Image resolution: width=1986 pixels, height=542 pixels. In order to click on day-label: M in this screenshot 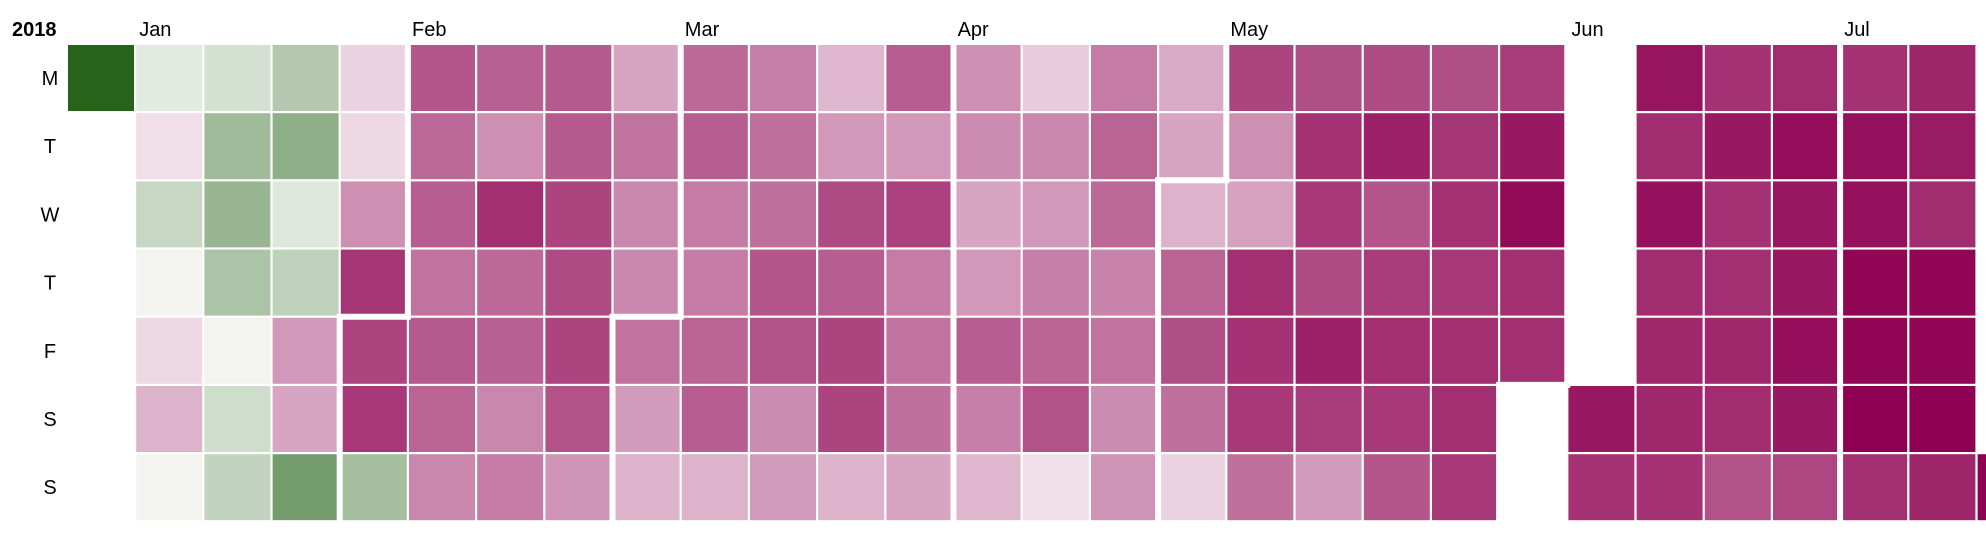, I will do `click(50, 79)`.